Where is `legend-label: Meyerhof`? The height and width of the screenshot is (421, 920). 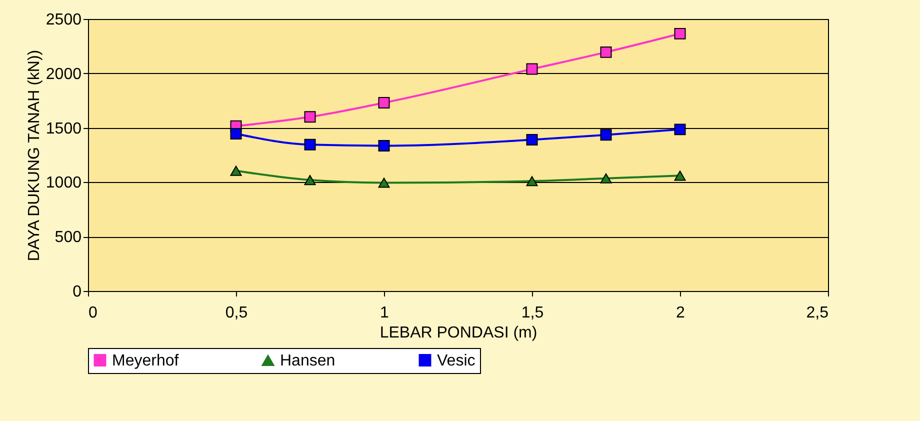 legend-label: Meyerhof is located at coordinates (146, 361).